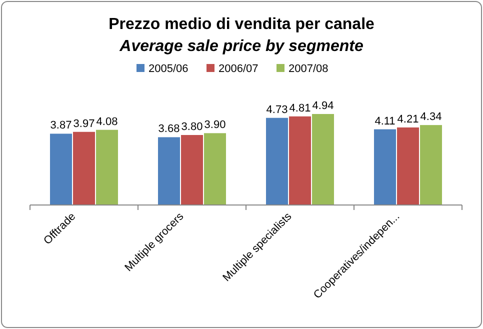 The height and width of the screenshot is (329, 483). Describe the element at coordinates (192, 127) in the screenshot. I see `data-label: 3.80` at that location.